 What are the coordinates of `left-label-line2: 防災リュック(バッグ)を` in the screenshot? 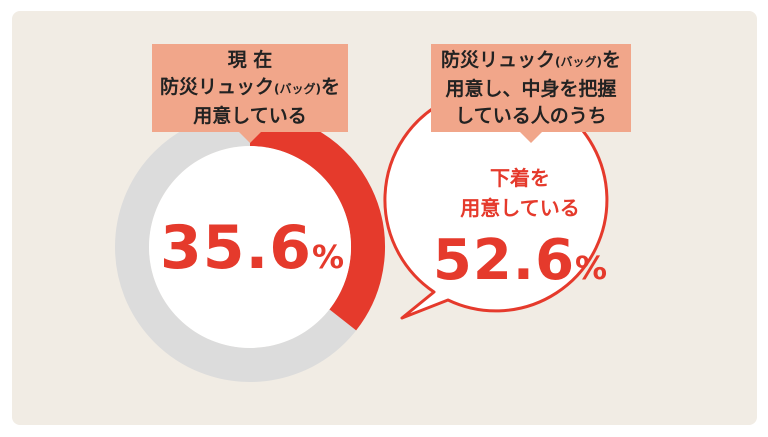 It's located at (249, 87).